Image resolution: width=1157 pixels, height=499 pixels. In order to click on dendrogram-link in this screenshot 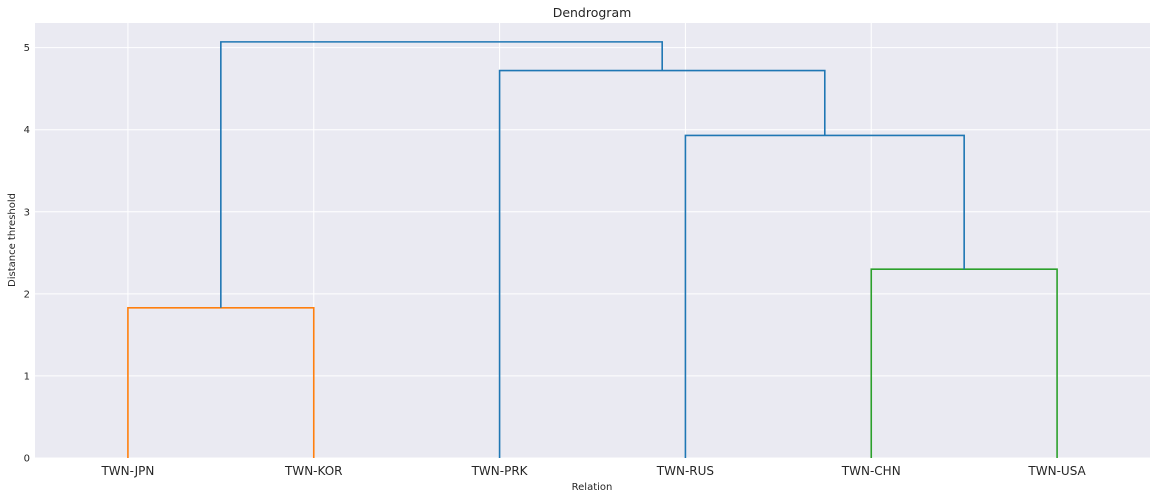, I will do `click(221, 382)`.